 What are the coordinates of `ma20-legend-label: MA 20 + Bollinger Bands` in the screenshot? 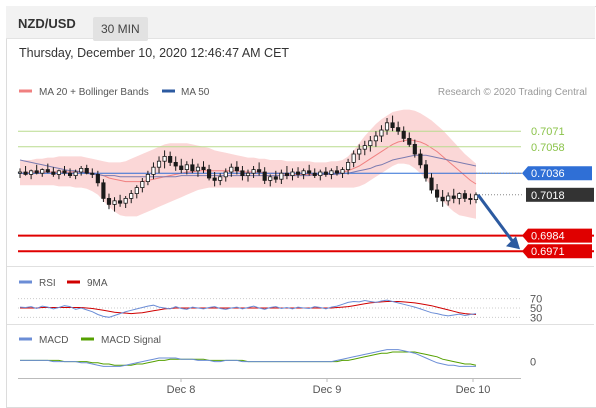 It's located at (94, 92).